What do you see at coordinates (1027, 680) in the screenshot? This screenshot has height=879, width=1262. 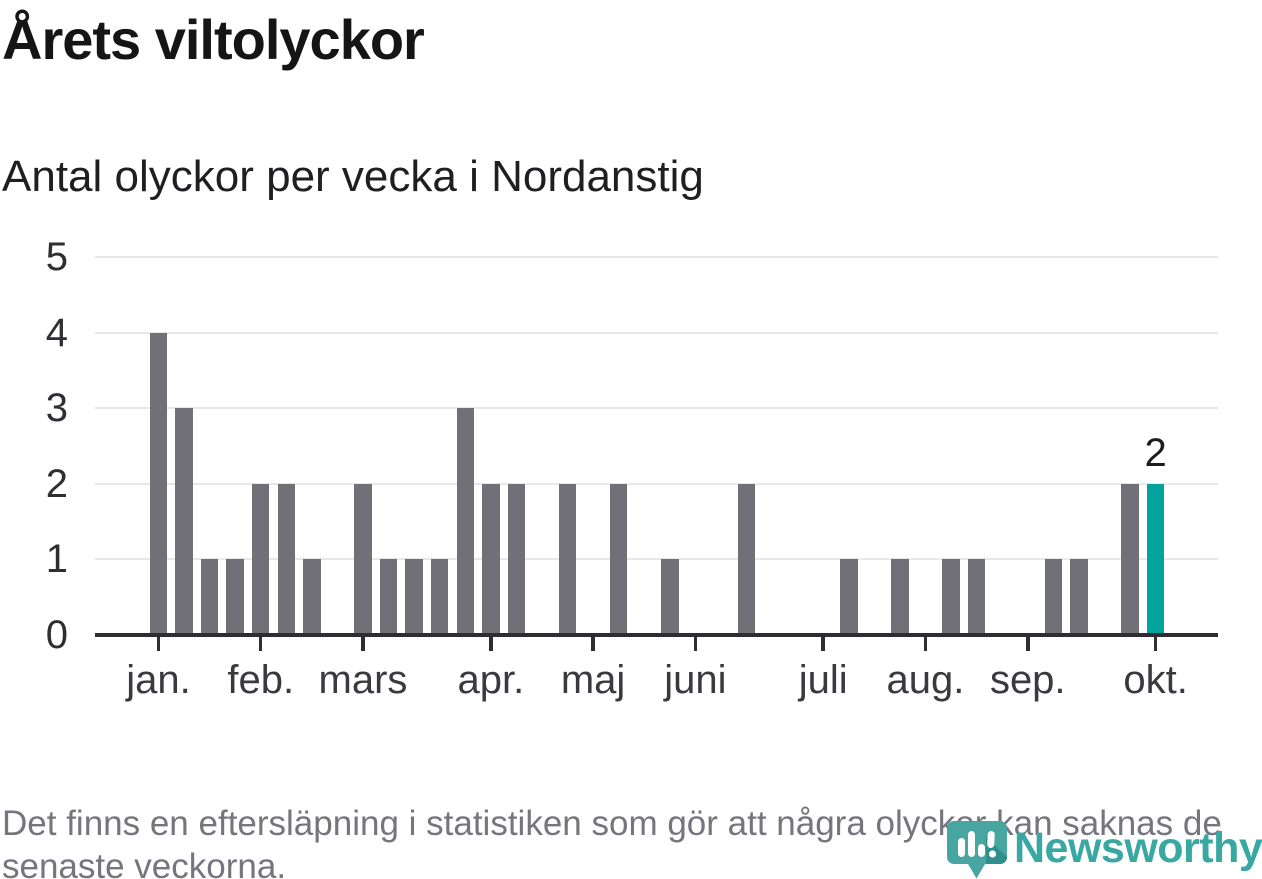 I see `x-axis-month-label: sep.` at bounding box center [1027, 680].